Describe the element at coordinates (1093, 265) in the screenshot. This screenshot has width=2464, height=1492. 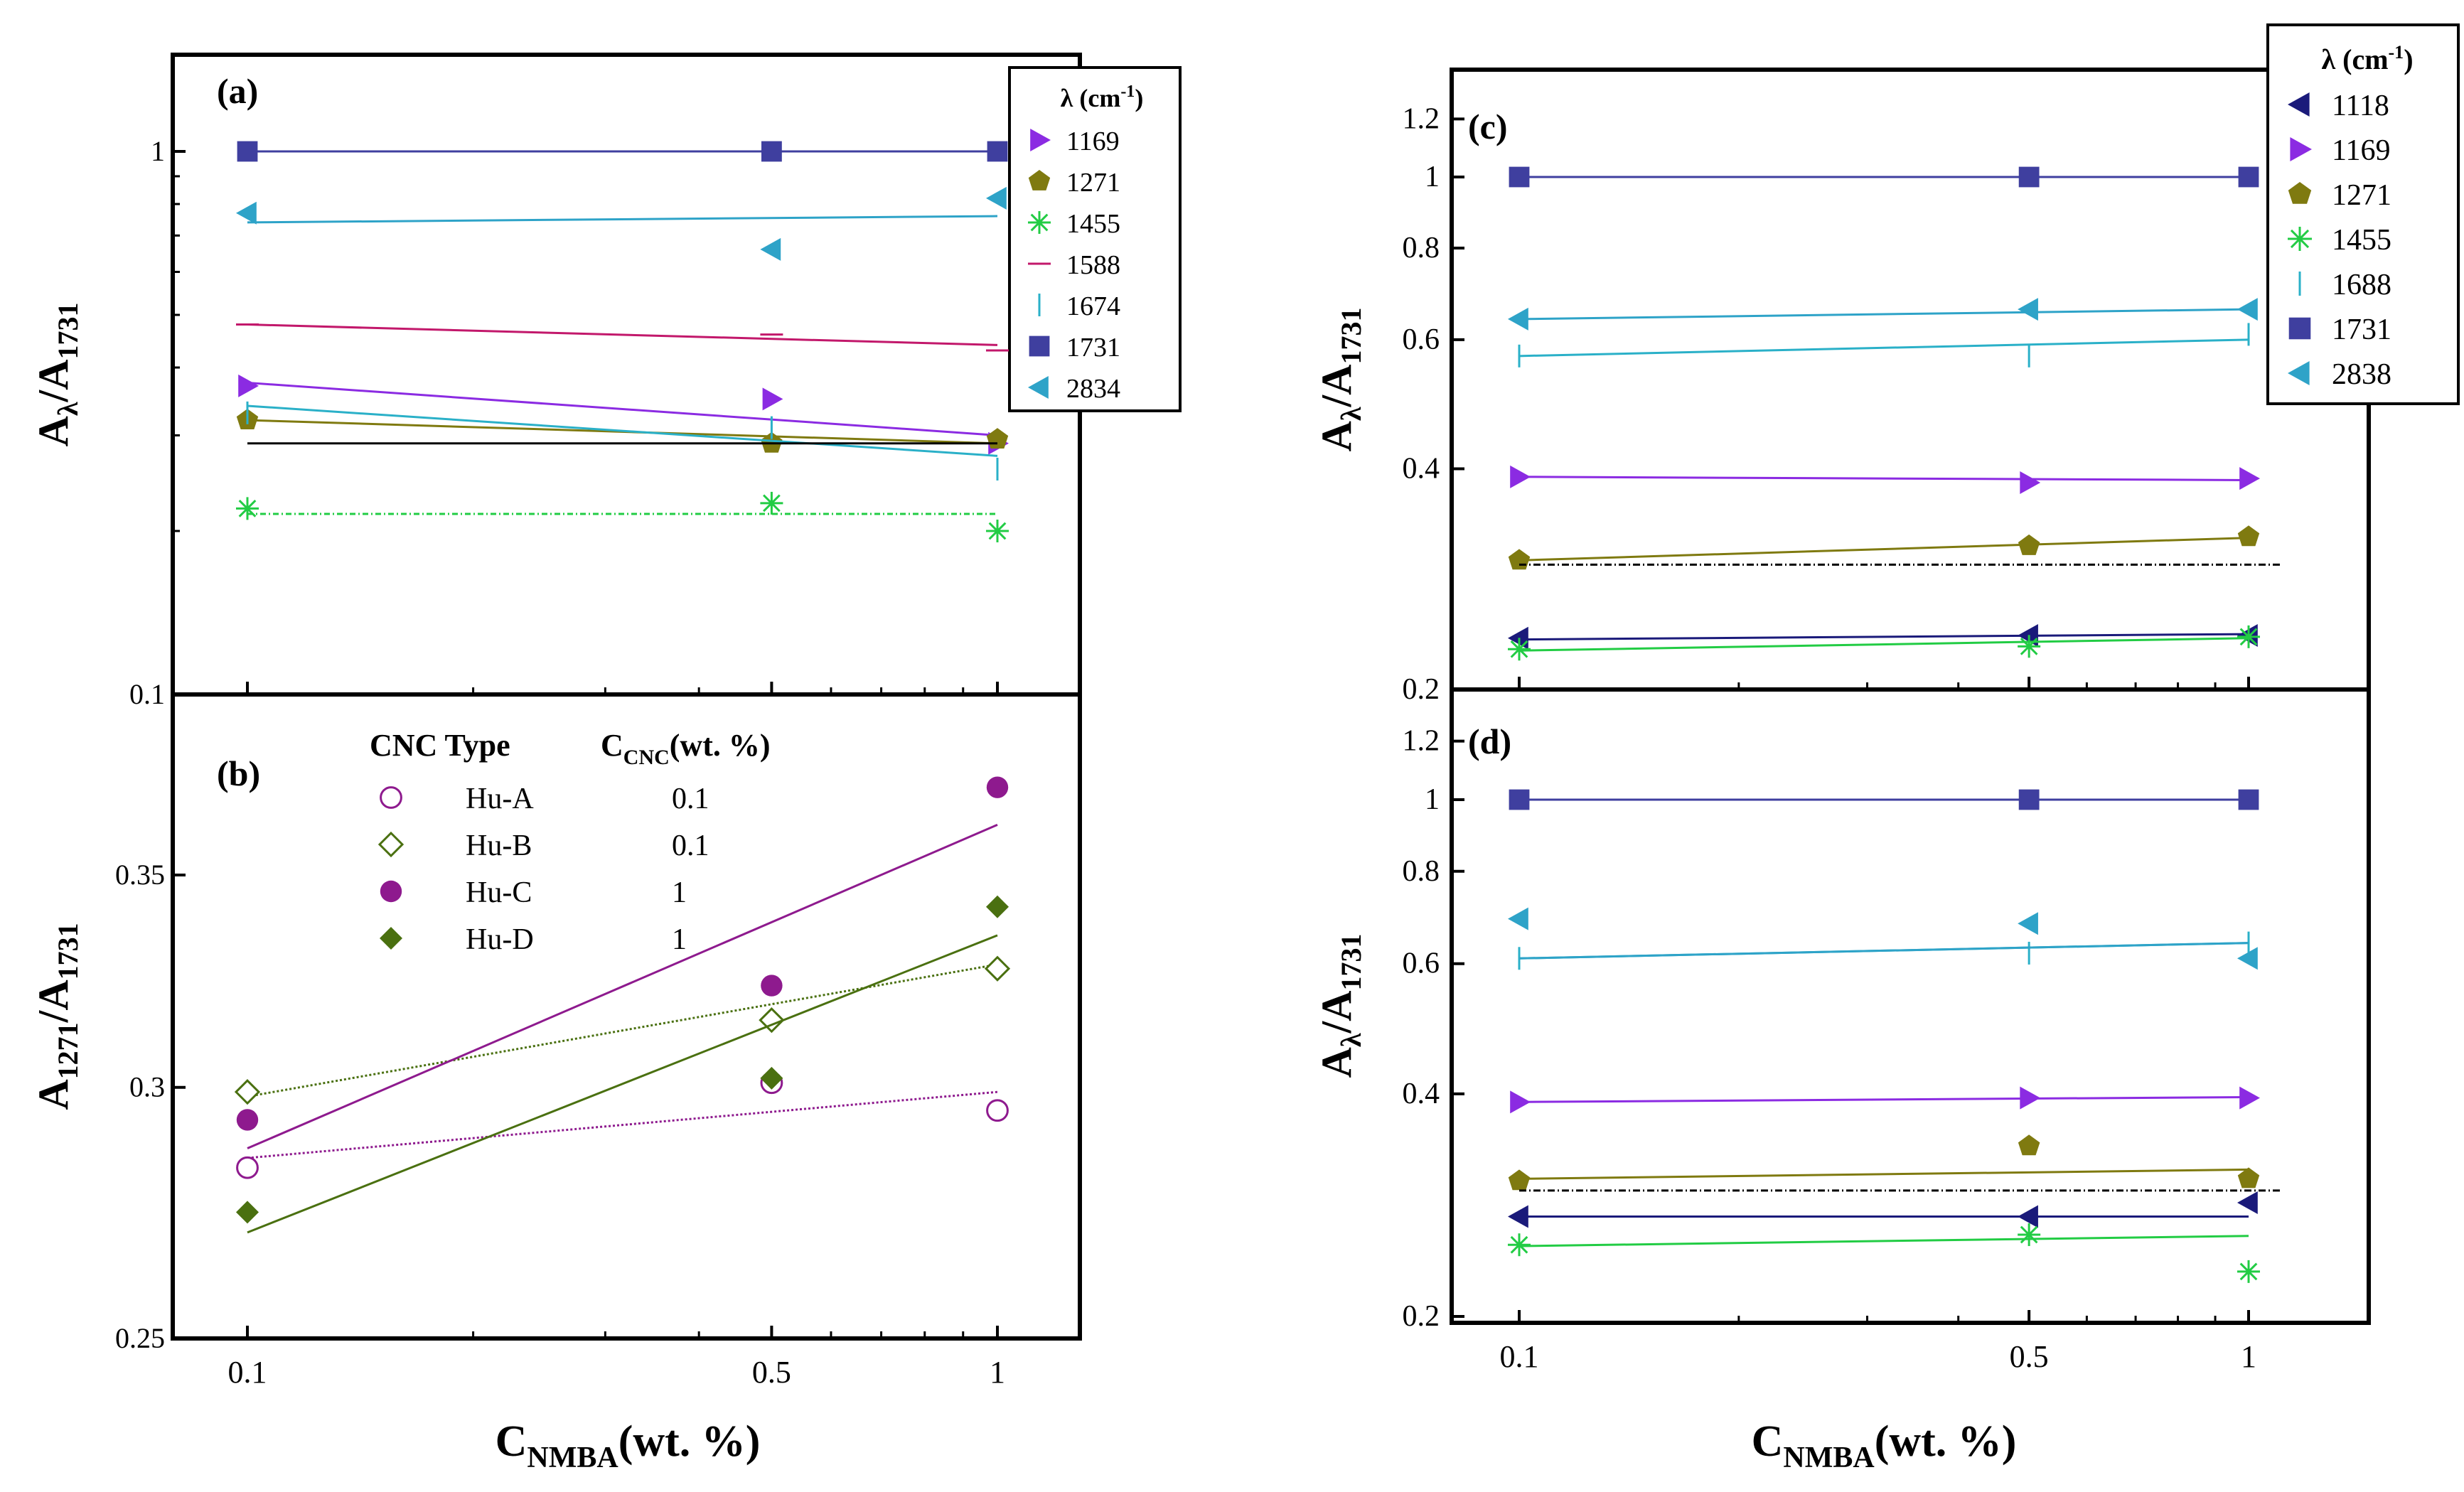
I see `legend-a-label-1588: 1588` at that location.